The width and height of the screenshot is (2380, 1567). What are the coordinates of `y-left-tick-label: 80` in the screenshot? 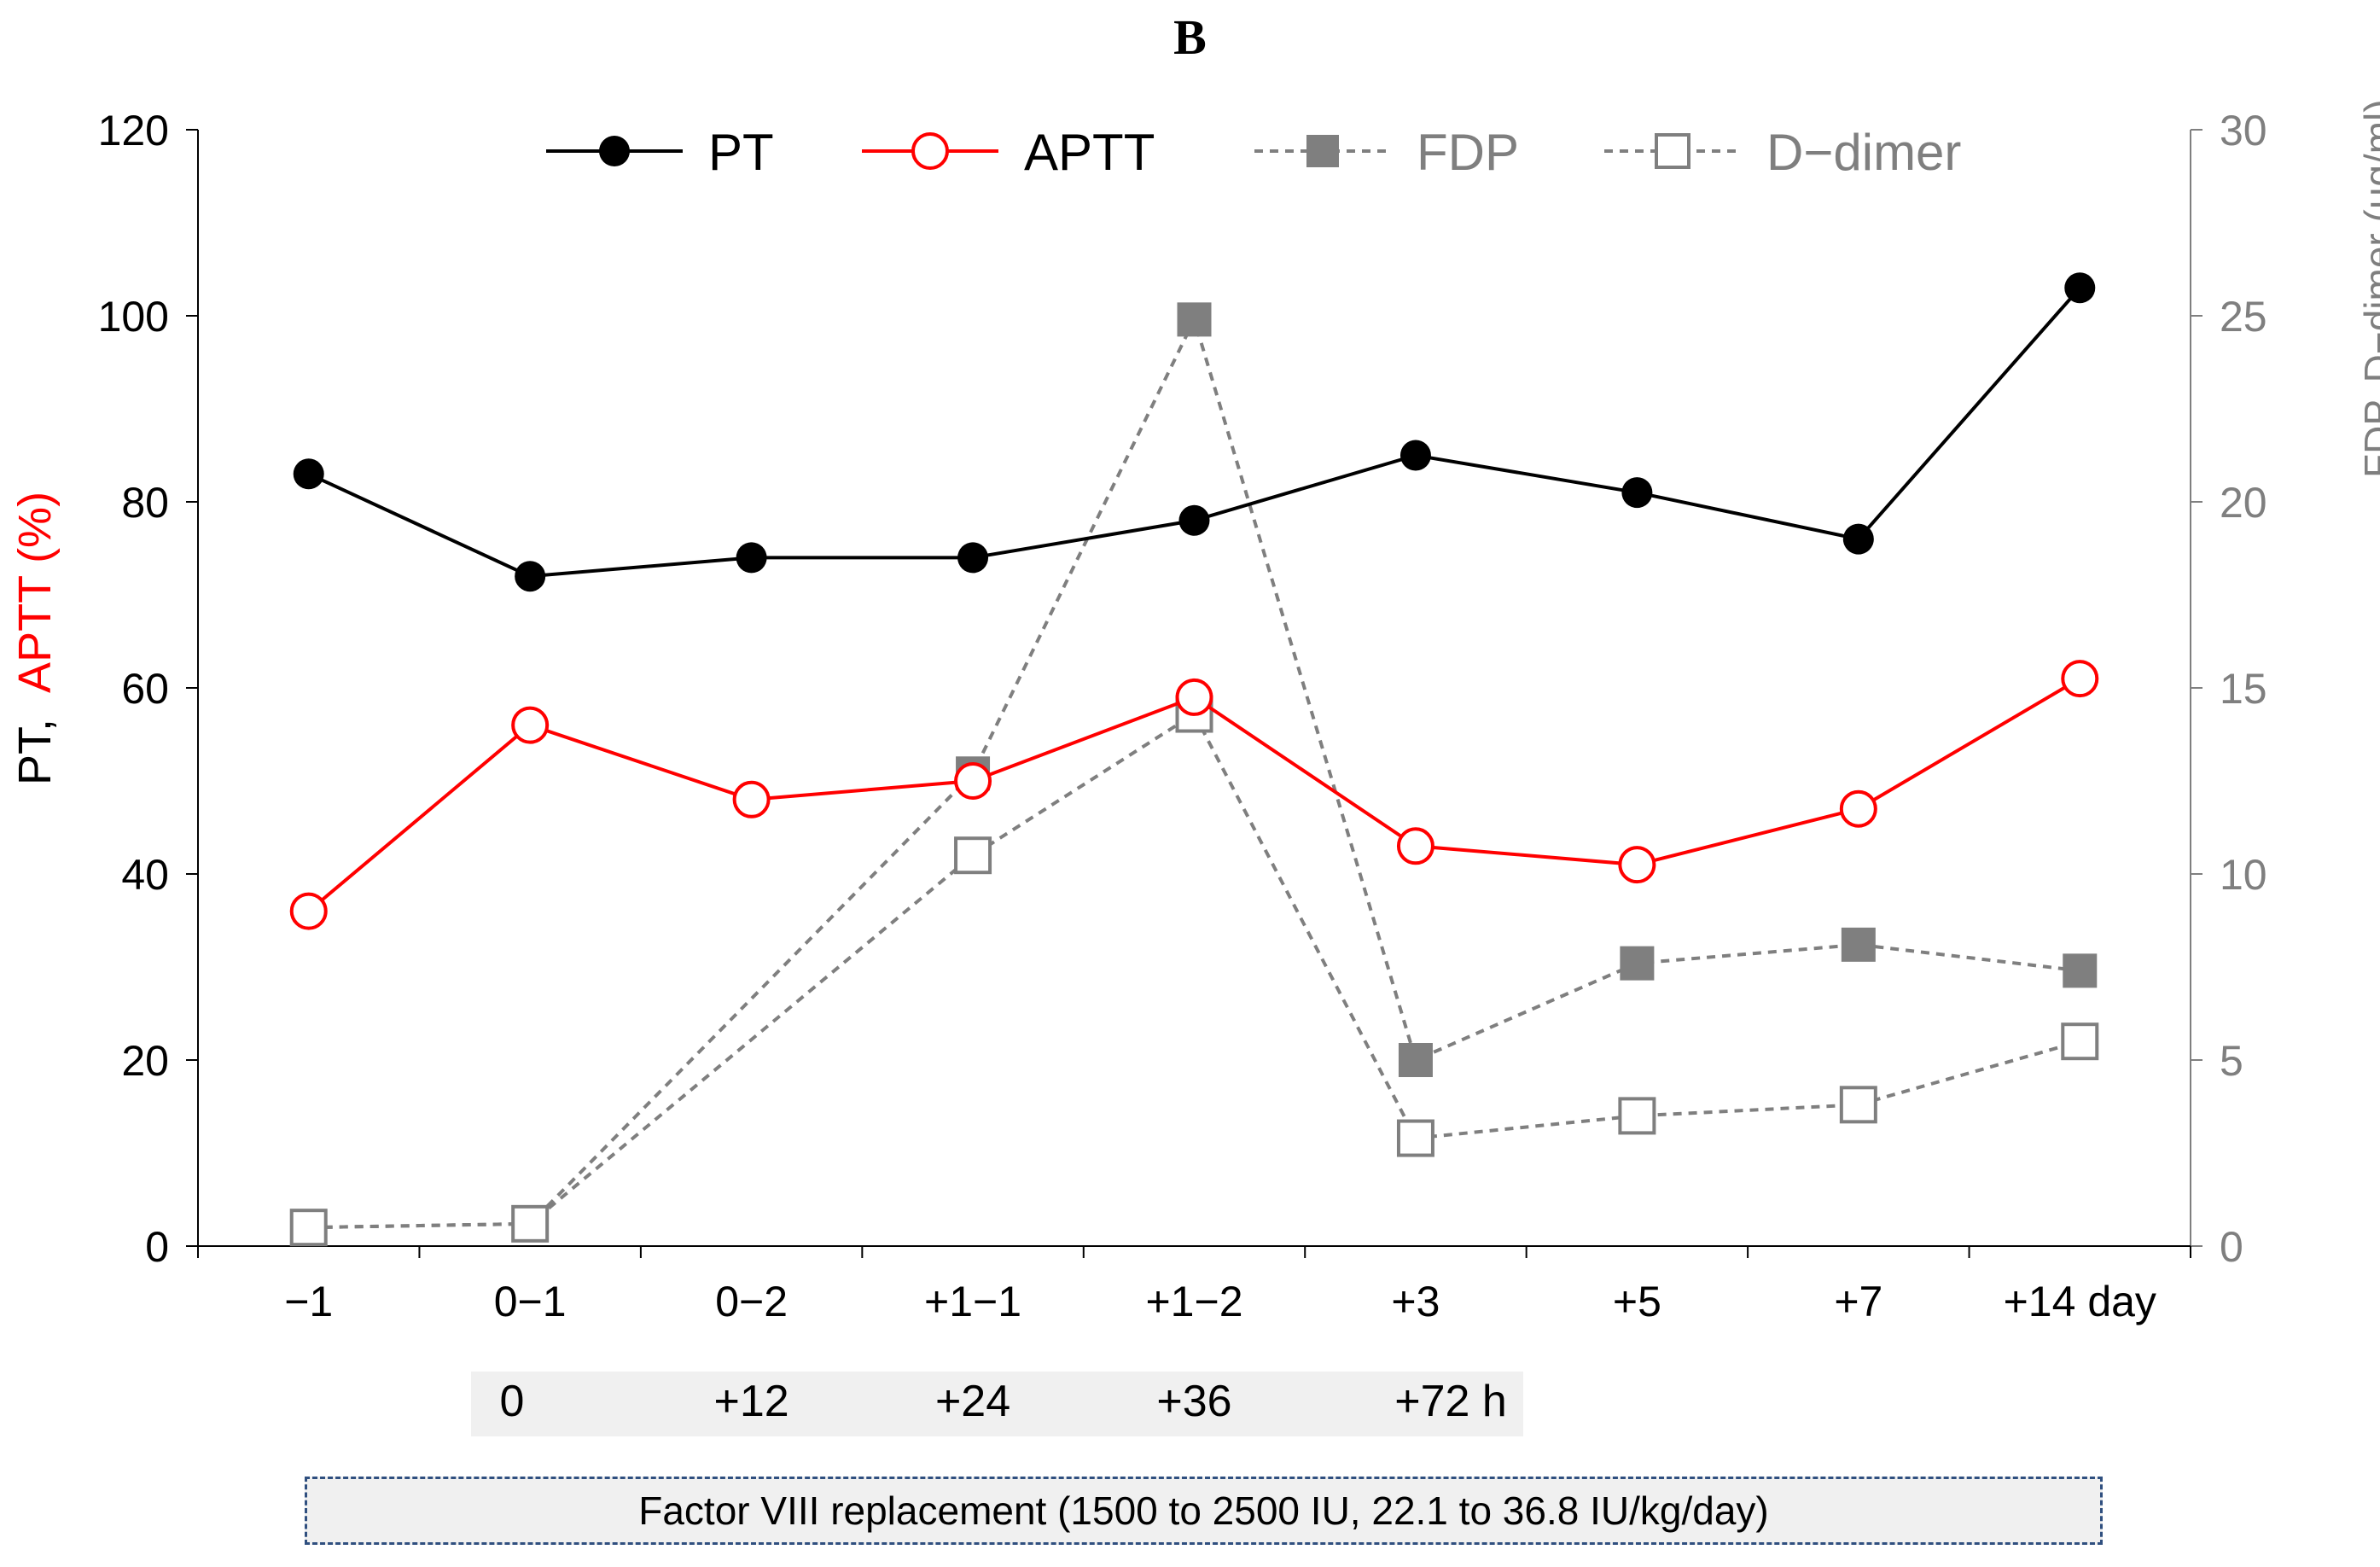 It's located at (145, 503).